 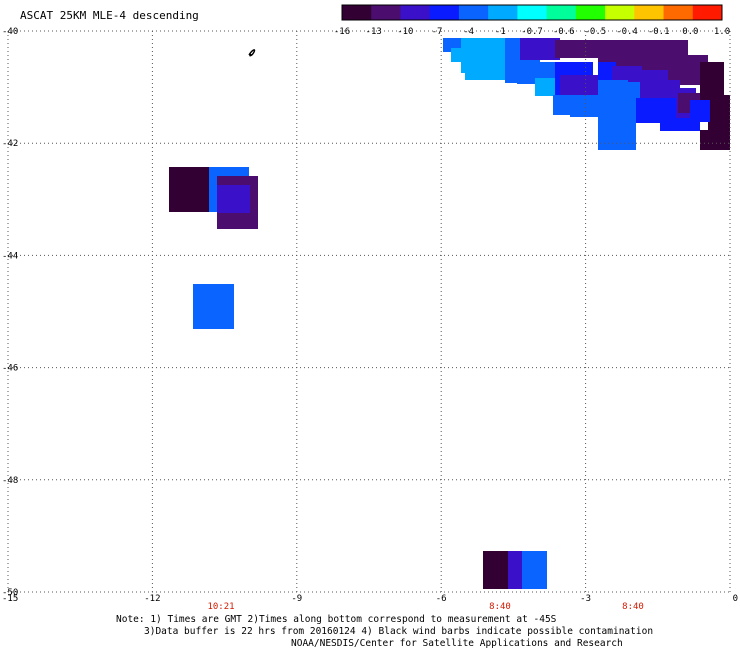 I want to click on colorbar-label: -0.5, so click(x=595, y=32).